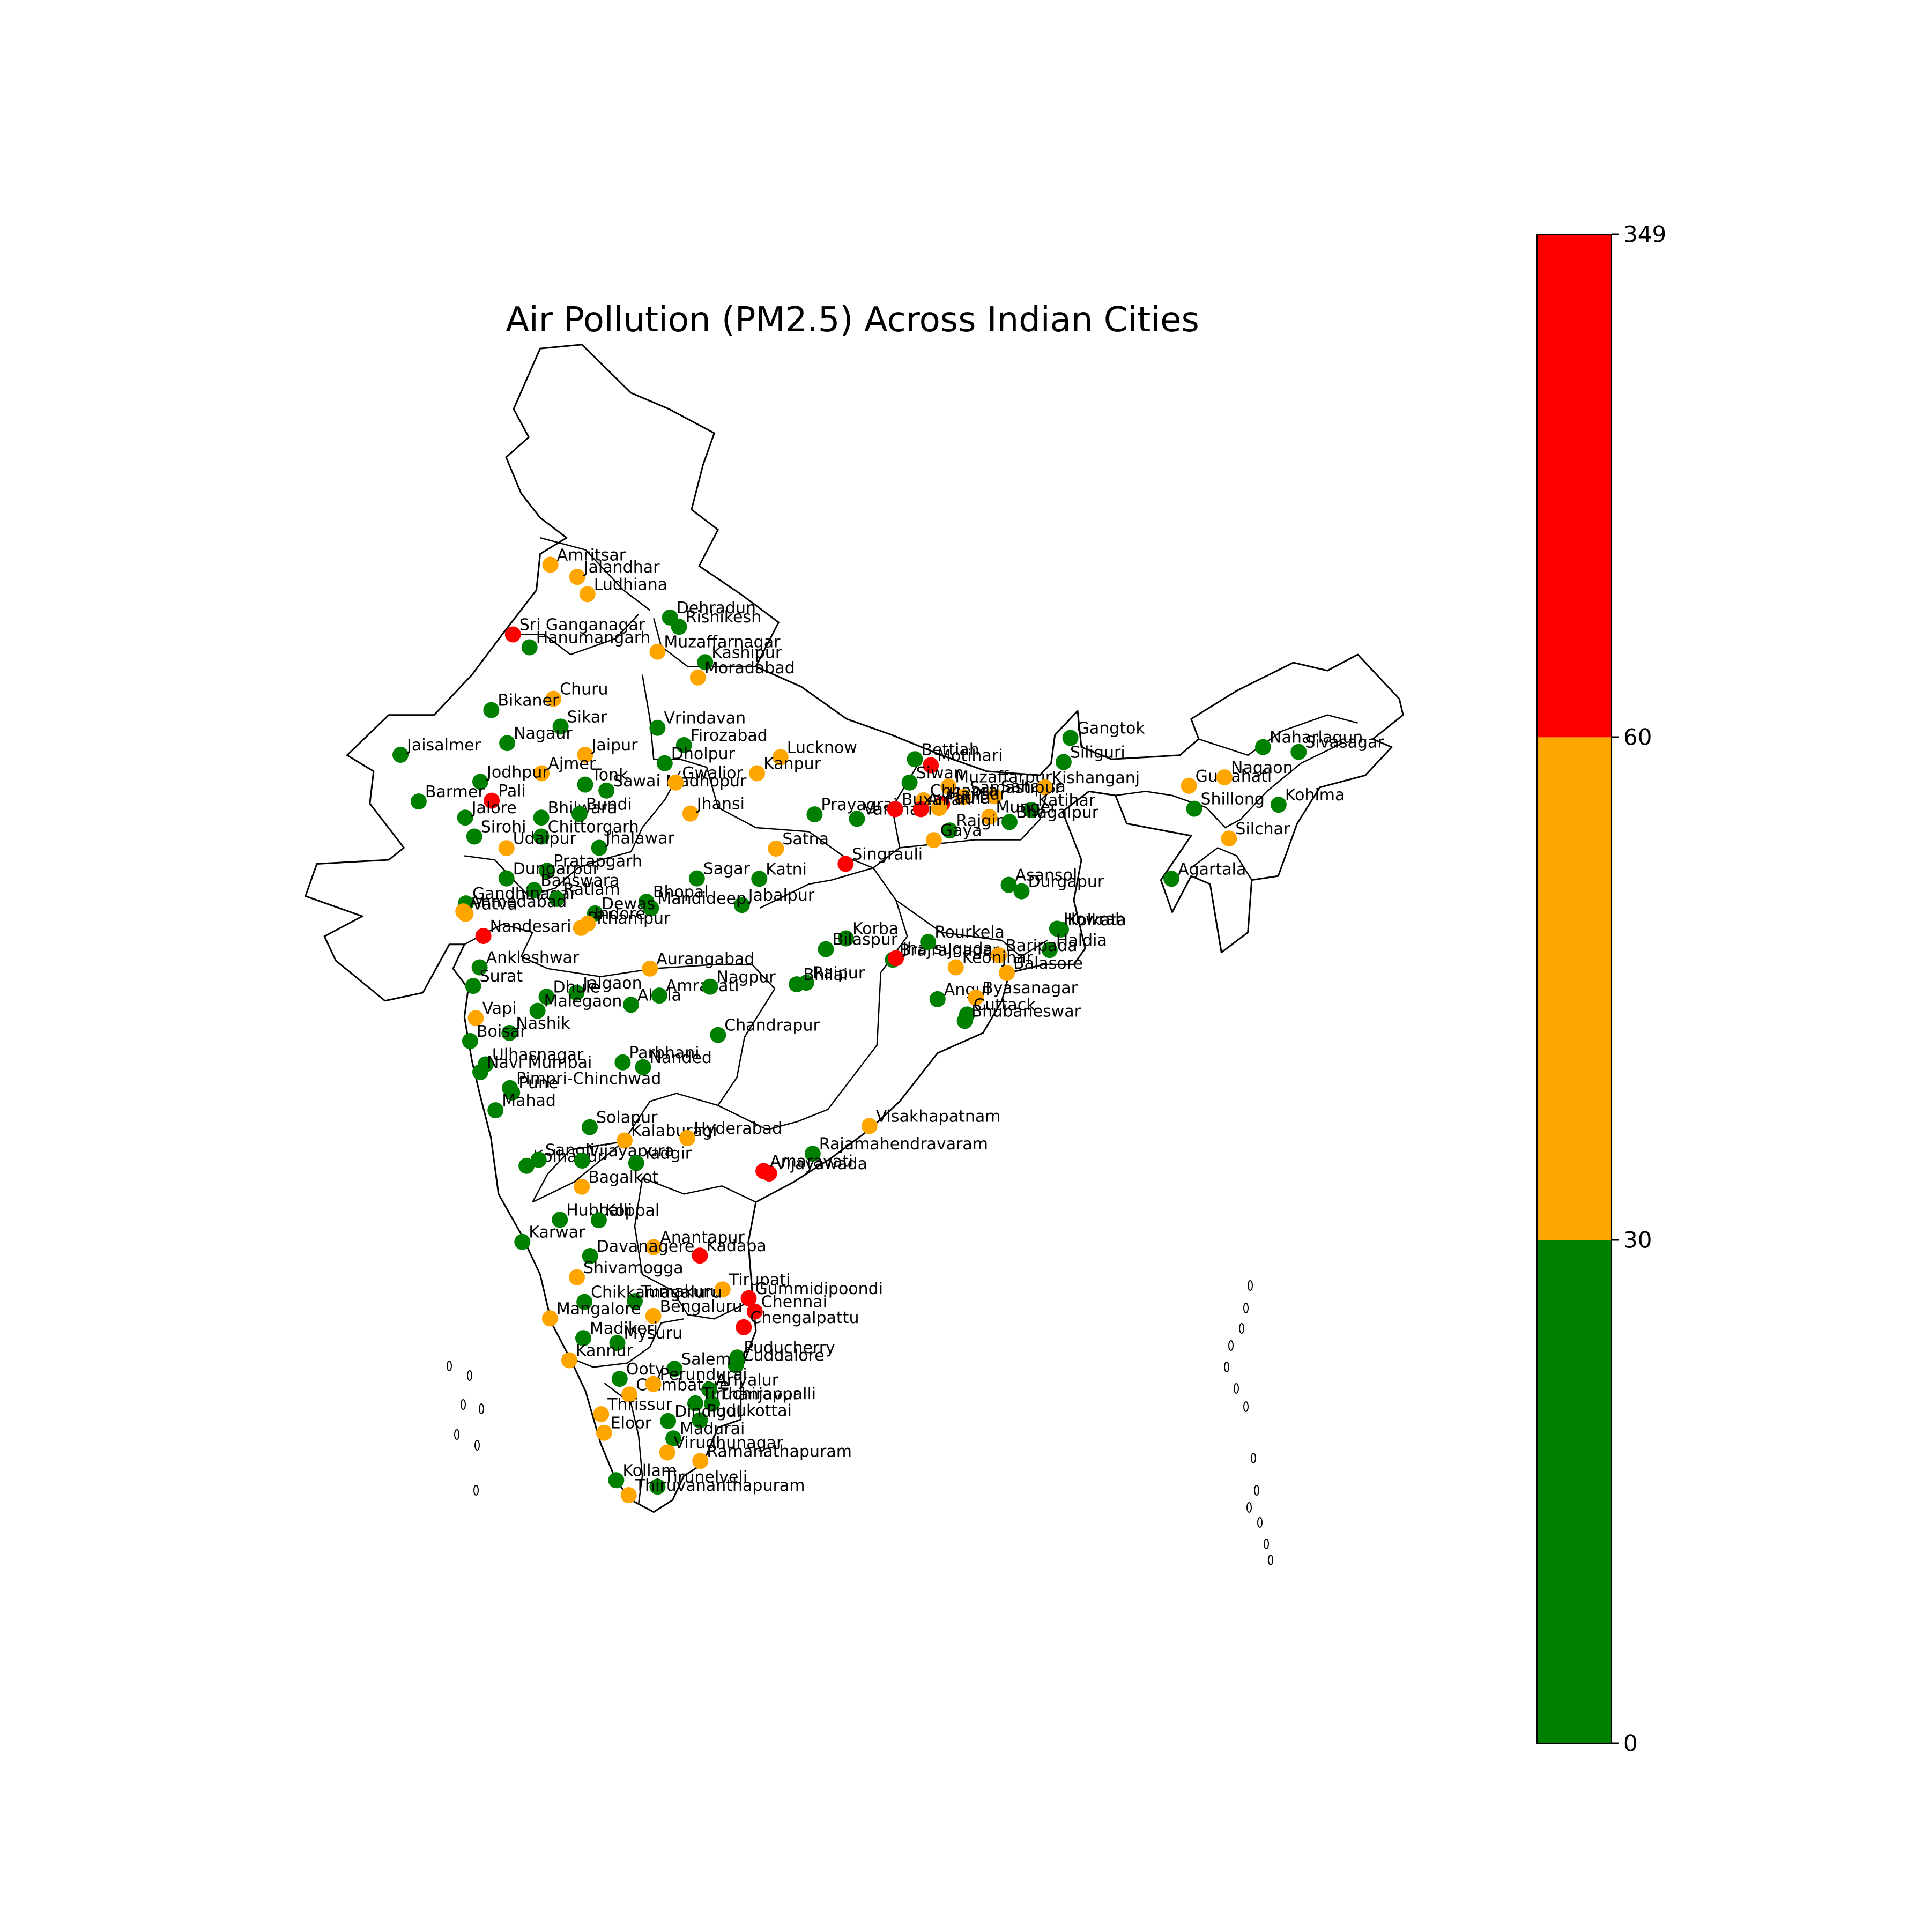  What do you see at coordinates (736, 1246) in the screenshot?
I see `city-label: Kadapa` at bounding box center [736, 1246].